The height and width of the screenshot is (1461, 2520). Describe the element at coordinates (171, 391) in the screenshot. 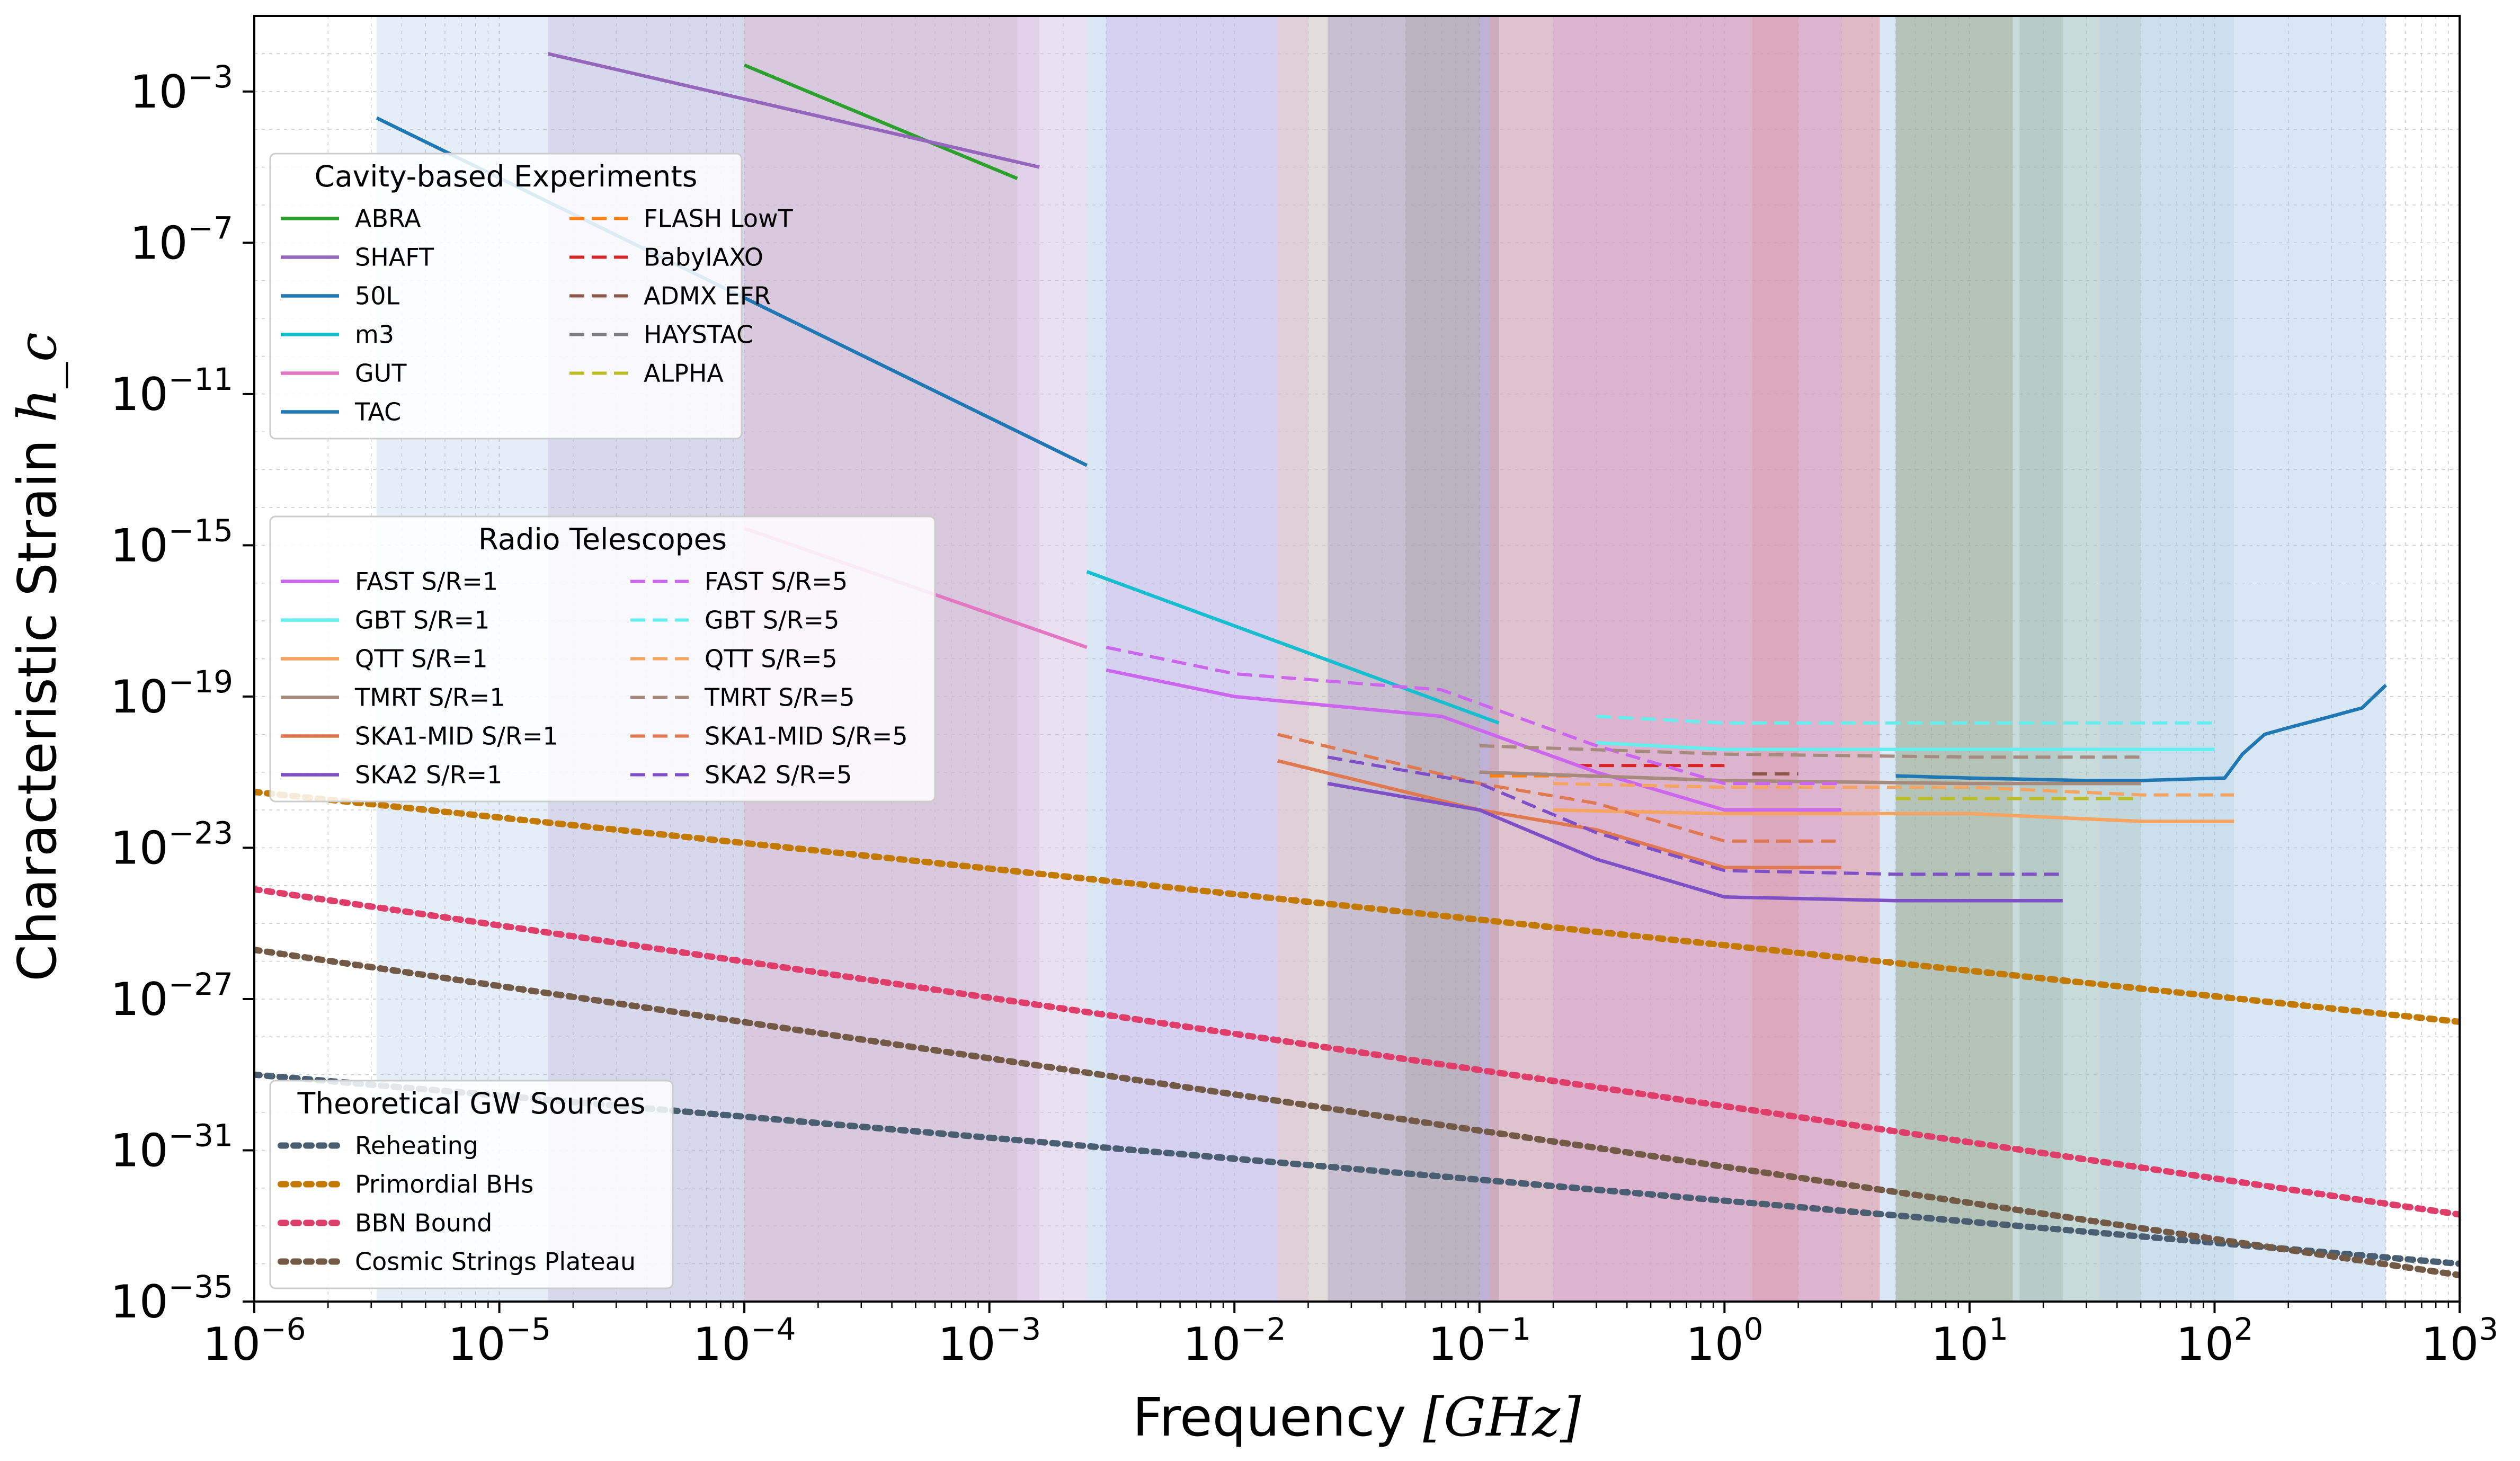

I see `y-tick-label: 10⁻¹¹` at that location.